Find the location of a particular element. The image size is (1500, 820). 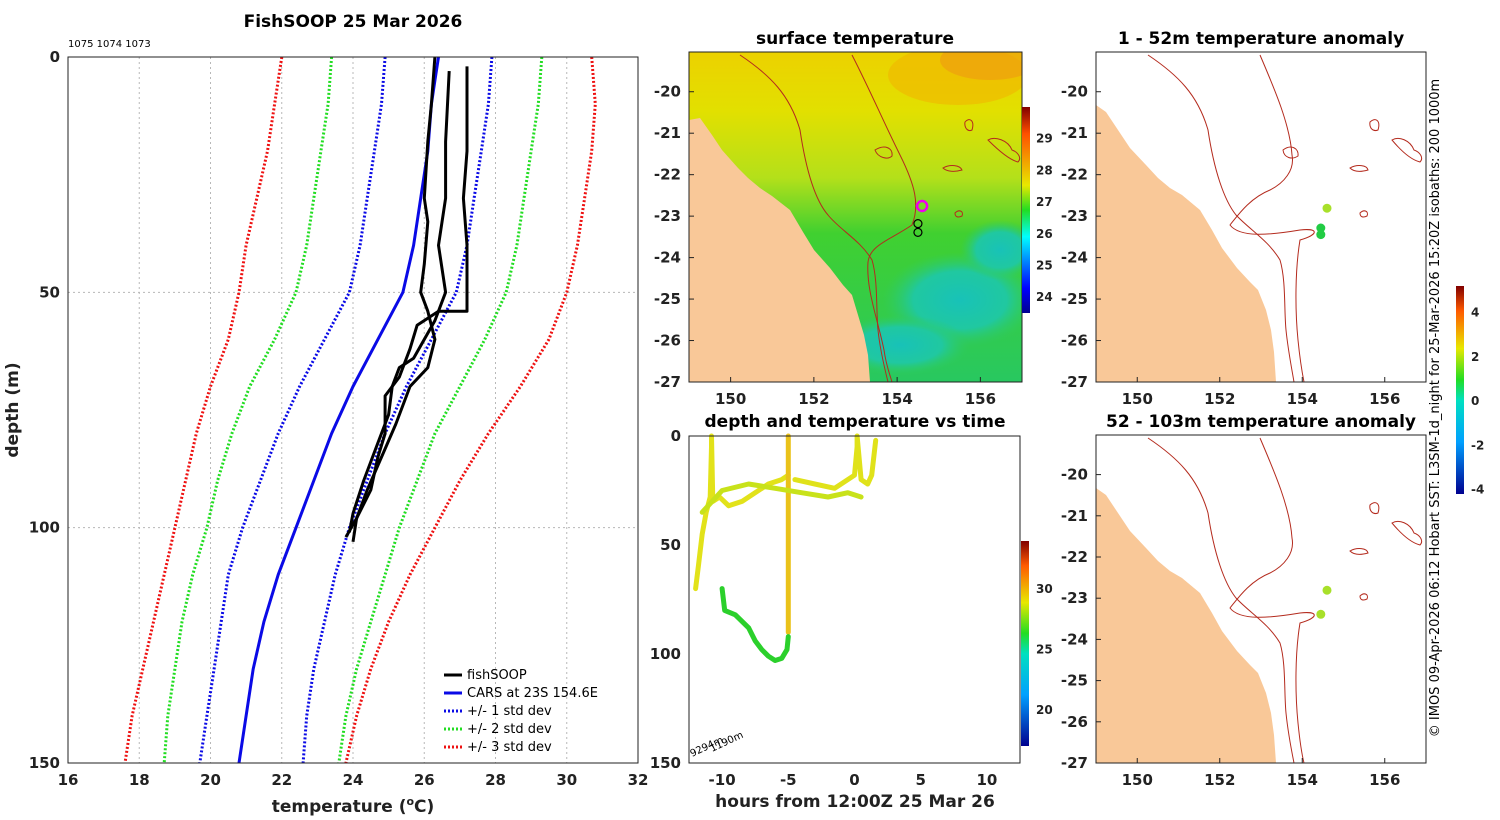

anom-deep-ytick: -23 is located at coordinates (1074, 598).